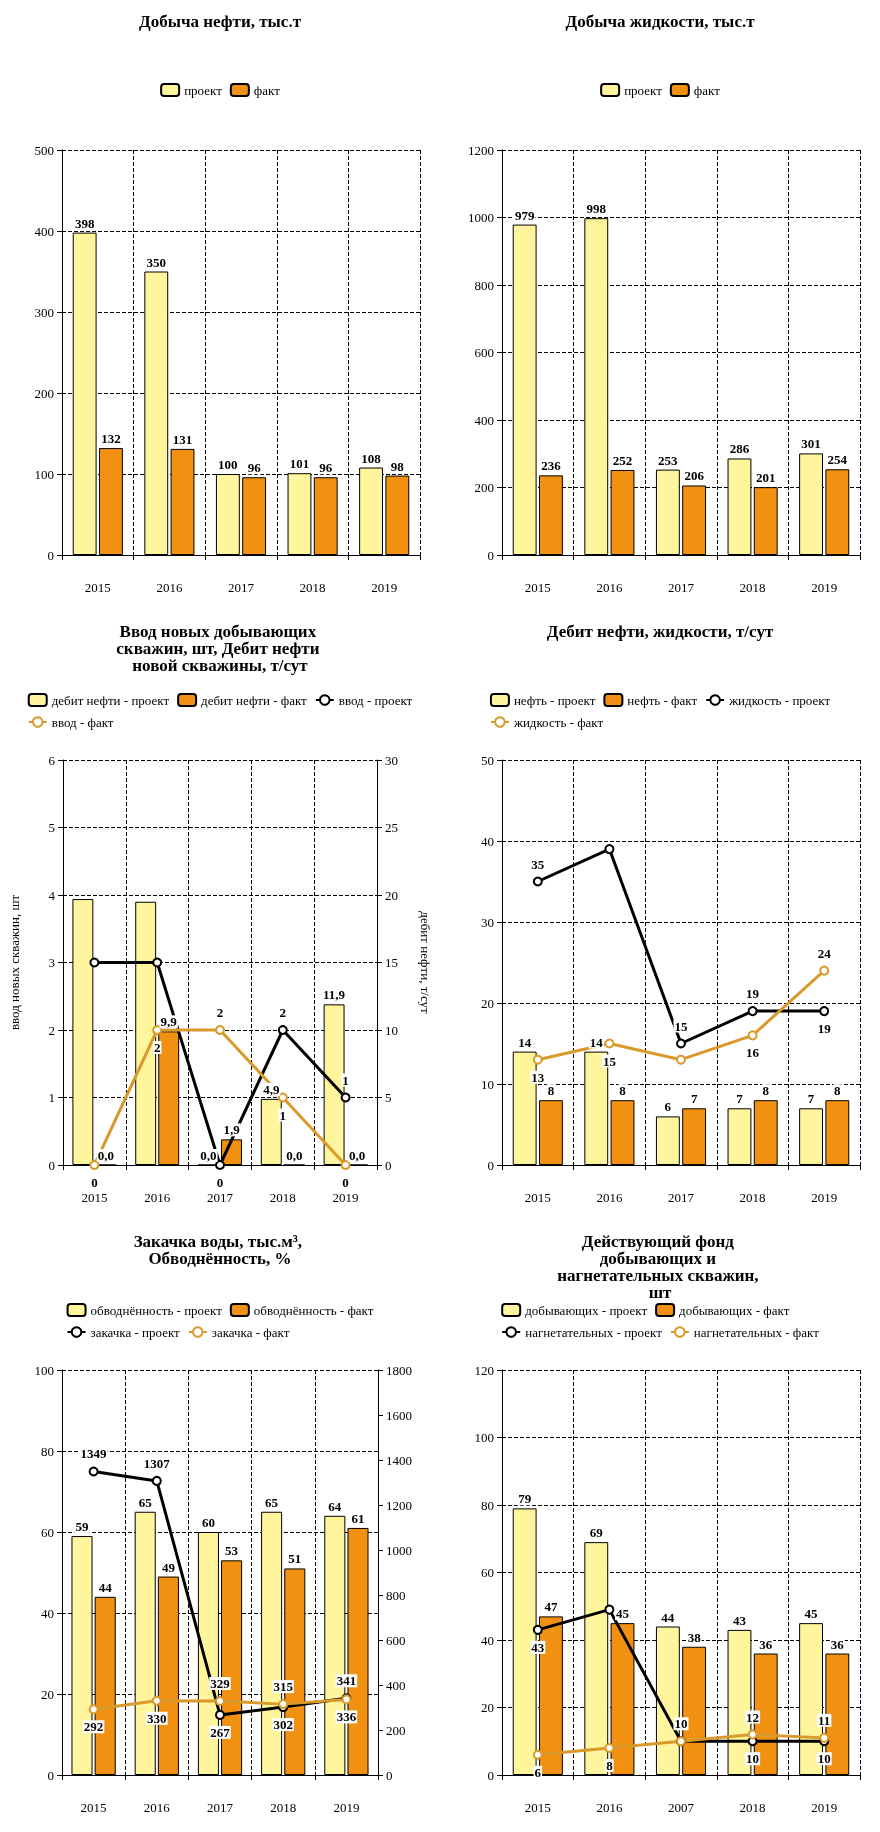 The height and width of the screenshot is (1832, 880). I want to click on y2-tick-label: 600, so click(396, 1640).